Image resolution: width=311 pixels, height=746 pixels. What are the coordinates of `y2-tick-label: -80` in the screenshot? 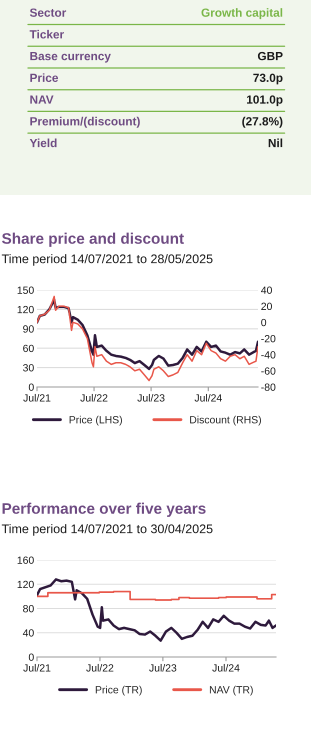 It's located at (268, 387).